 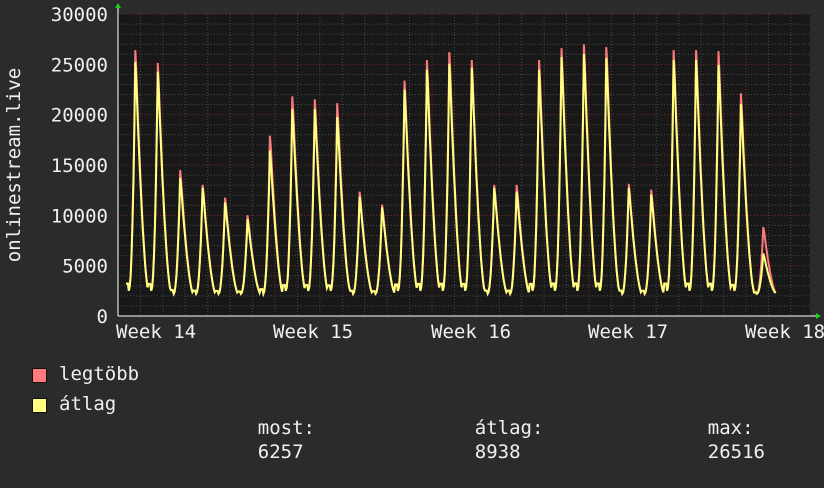 What do you see at coordinates (509, 428) in the screenshot?
I see `stat-atlag-label: átlag:` at bounding box center [509, 428].